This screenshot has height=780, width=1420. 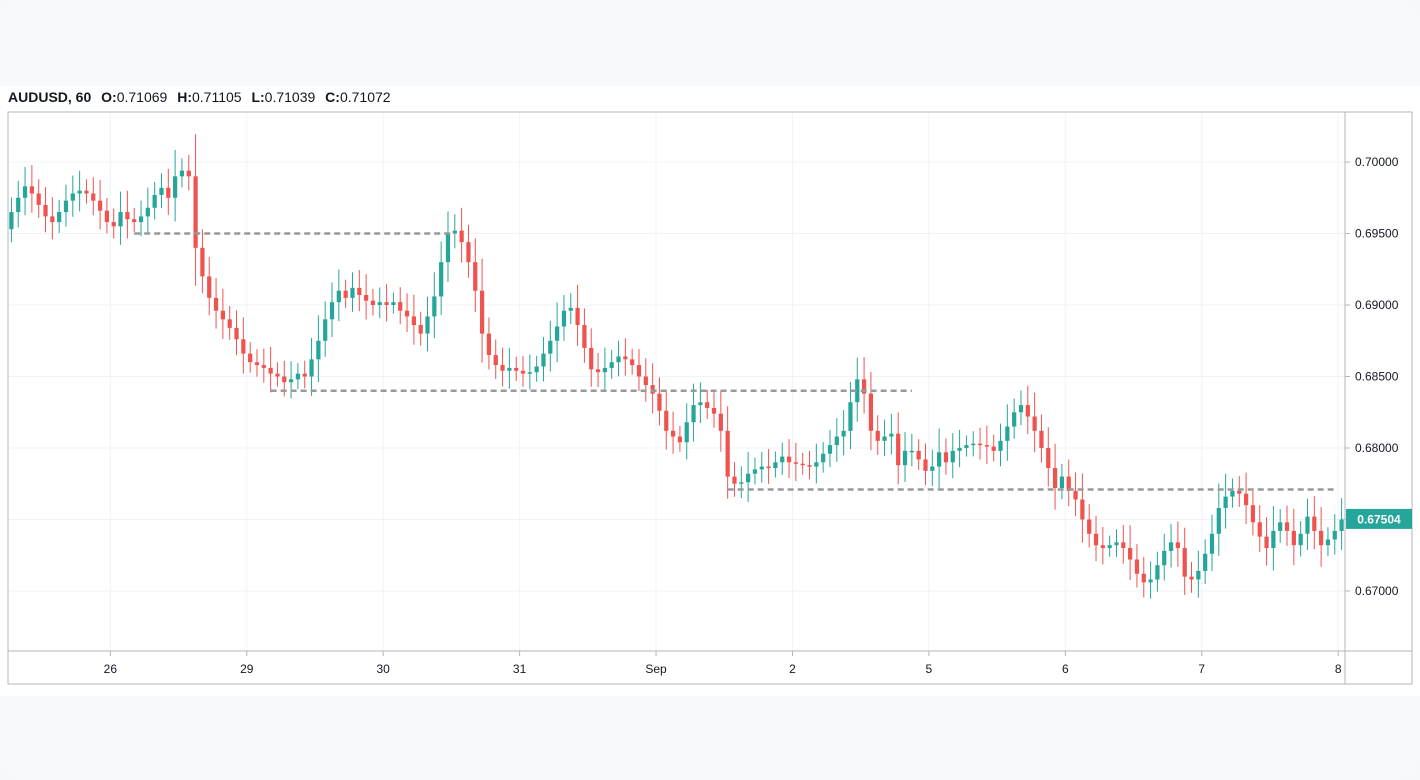 What do you see at coordinates (247, 669) in the screenshot?
I see `x-tick-label: 29` at bounding box center [247, 669].